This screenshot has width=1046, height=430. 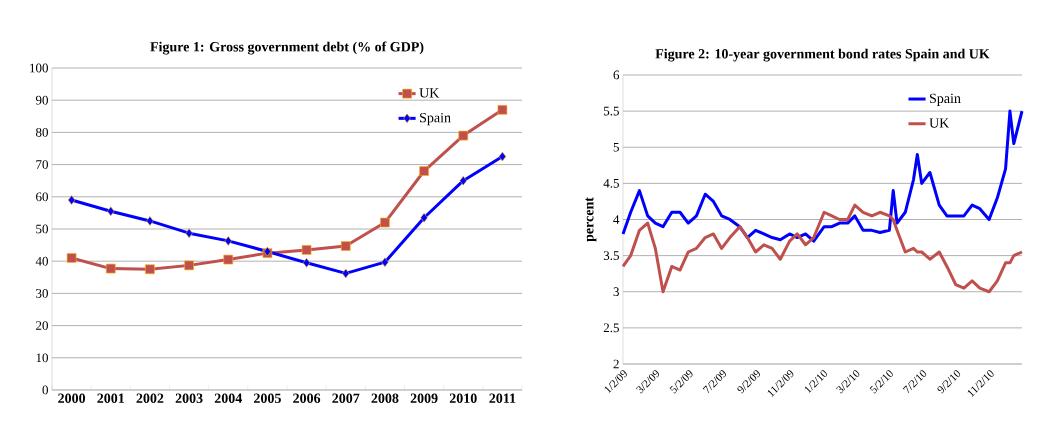 I want to click on y-tick-label: 90, so click(x=41, y=100).